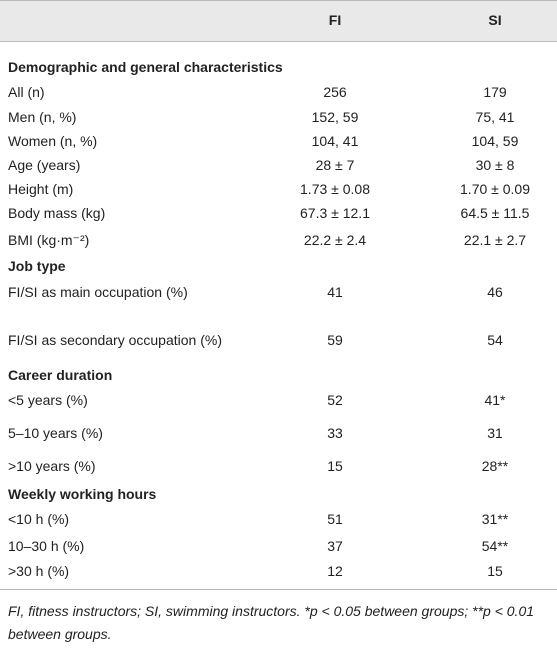 This screenshot has width=557, height=648. What do you see at coordinates (278, 21) in the screenshot?
I see `header-background` at bounding box center [278, 21].